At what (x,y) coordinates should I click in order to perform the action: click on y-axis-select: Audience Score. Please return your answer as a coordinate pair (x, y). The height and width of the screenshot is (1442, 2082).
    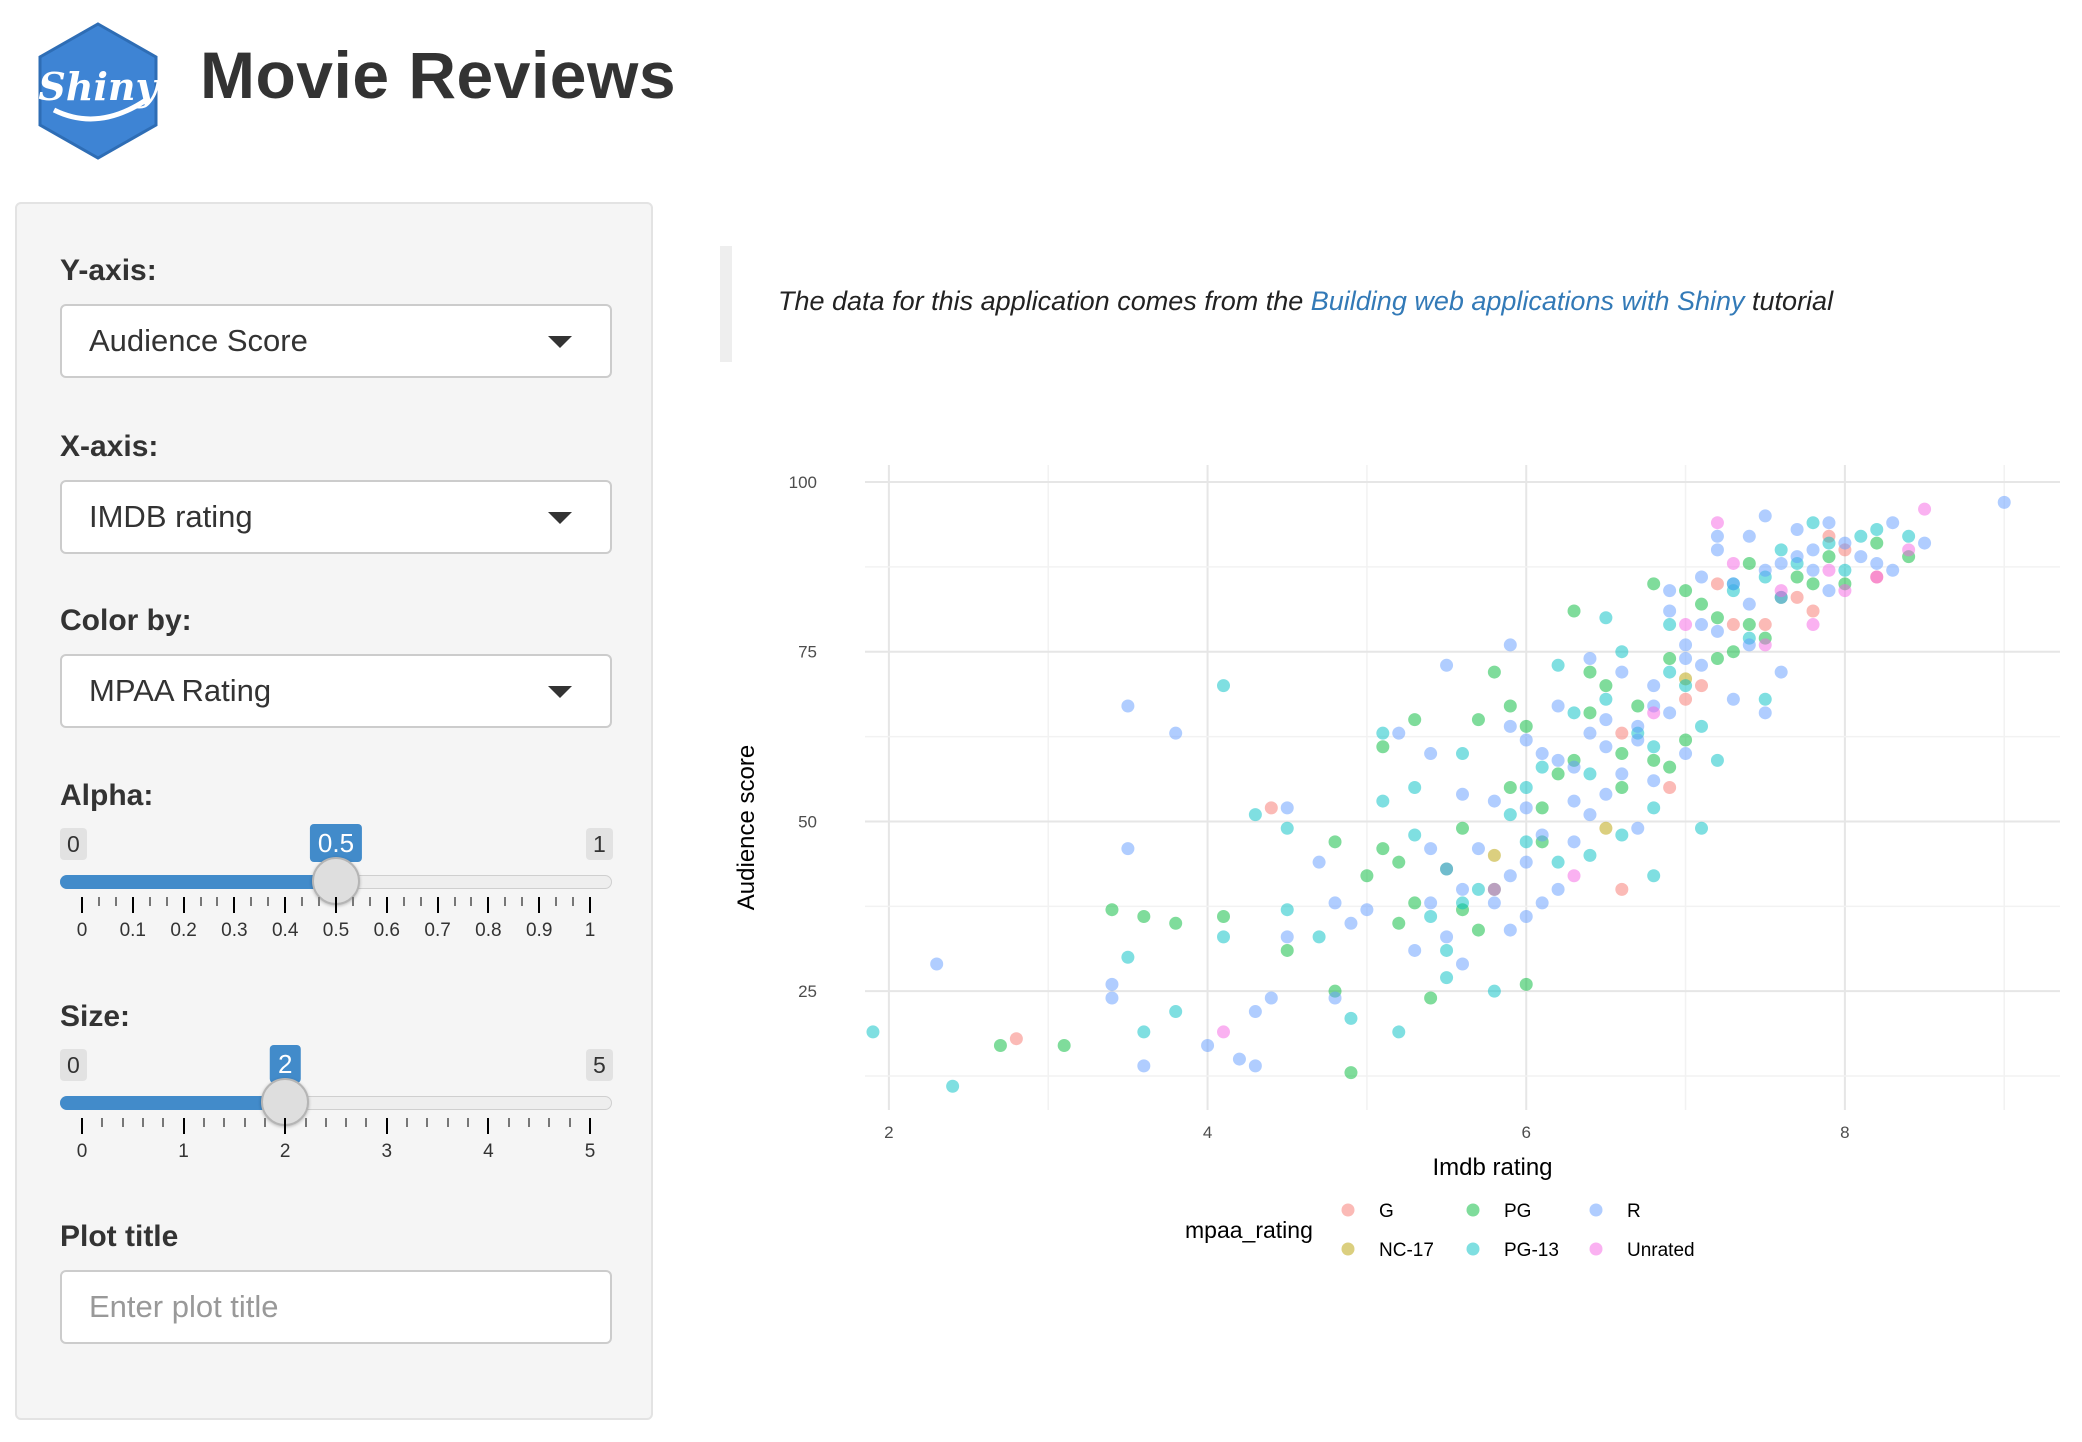
    Looking at the image, I should click on (336, 341).